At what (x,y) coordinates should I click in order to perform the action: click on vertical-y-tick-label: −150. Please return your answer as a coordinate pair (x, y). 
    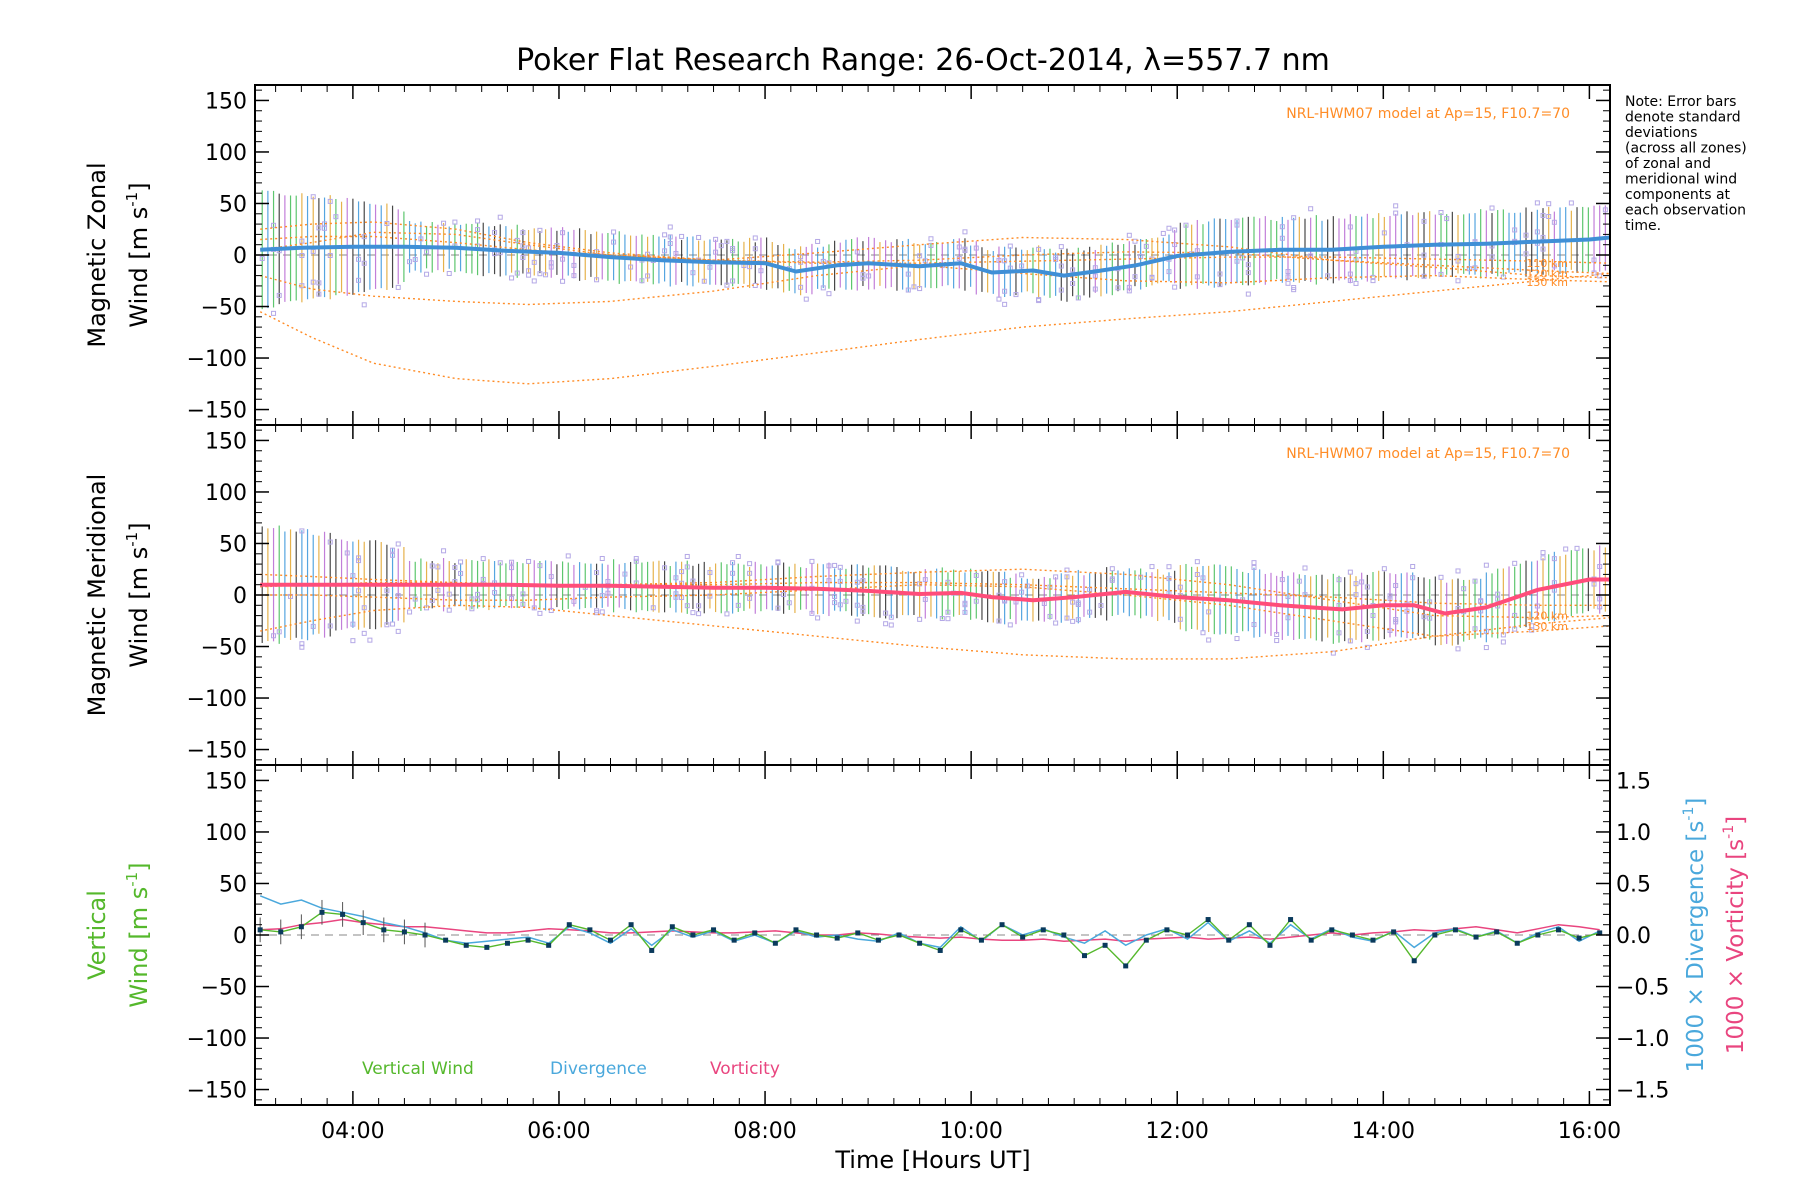
    Looking at the image, I should click on (217, 1091).